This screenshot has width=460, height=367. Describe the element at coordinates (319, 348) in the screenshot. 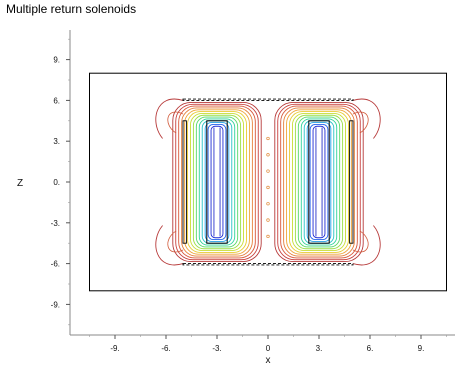

I see `x-tick-label: 3.` at that location.